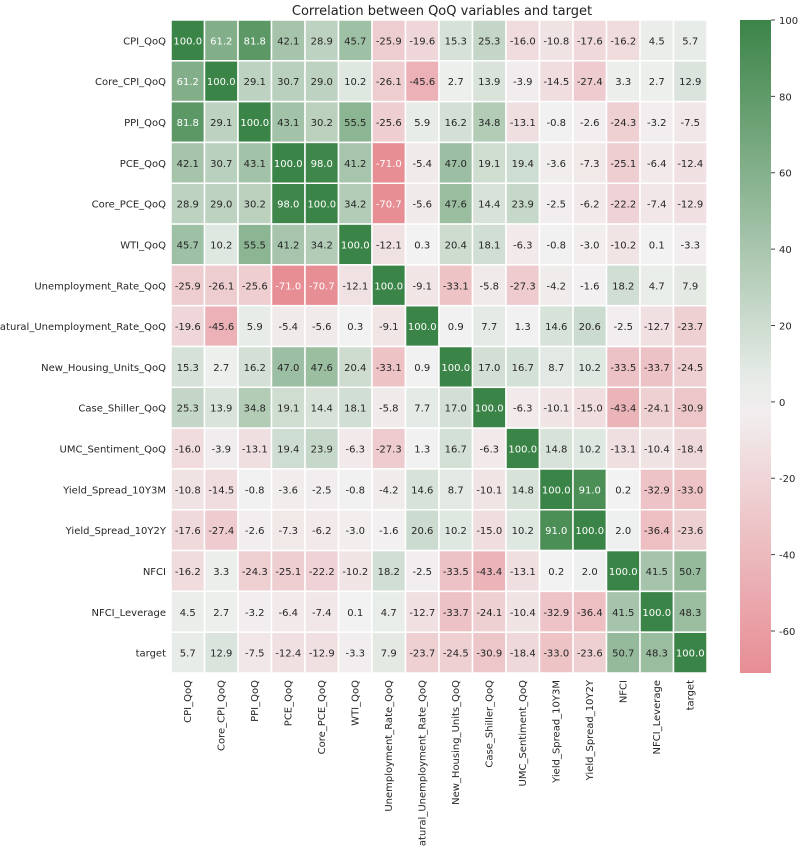 The height and width of the screenshot is (850, 806). What do you see at coordinates (623, 41) in the screenshot?
I see `cell-value-label: -16.2` at bounding box center [623, 41].